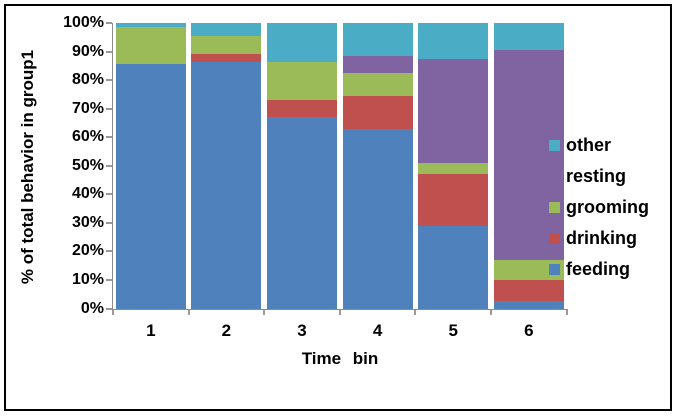  Describe the element at coordinates (554, 145) in the screenshot. I see `legend-swatch-other-icon` at that location.